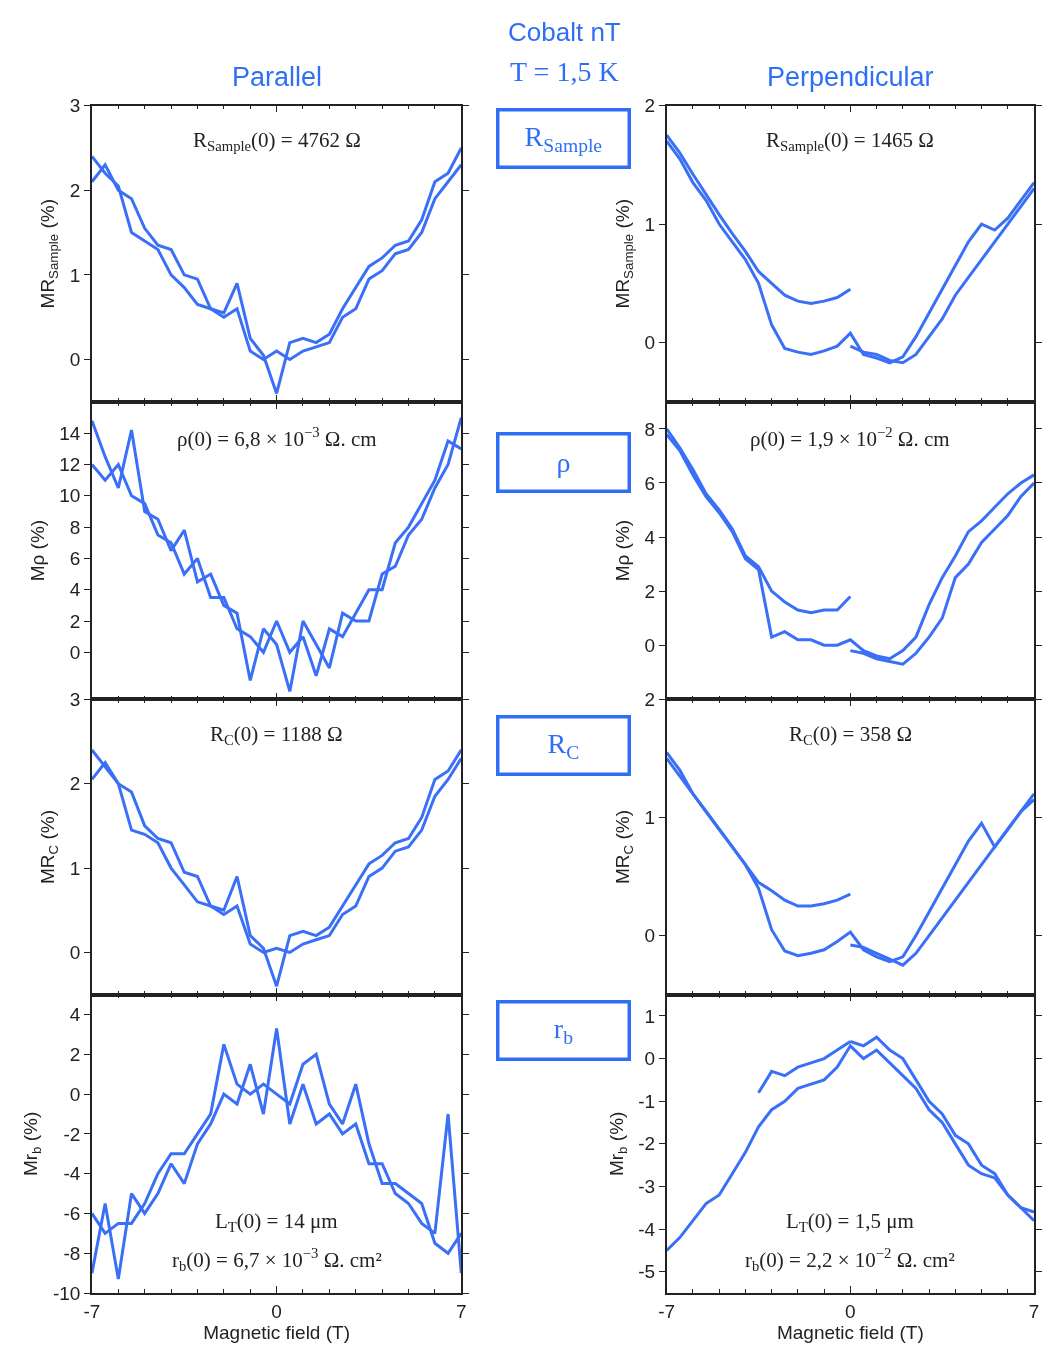 The image size is (1042, 1369). Describe the element at coordinates (563, 1030) in the screenshot. I see `text: r$_{b}$` at that location.